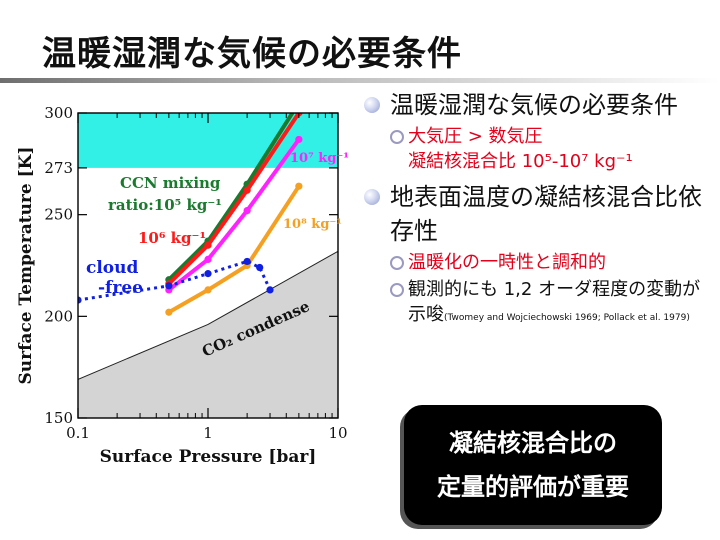 The image size is (720, 540). I want to click on x-tick-label-1: 1, so click(208, 433).